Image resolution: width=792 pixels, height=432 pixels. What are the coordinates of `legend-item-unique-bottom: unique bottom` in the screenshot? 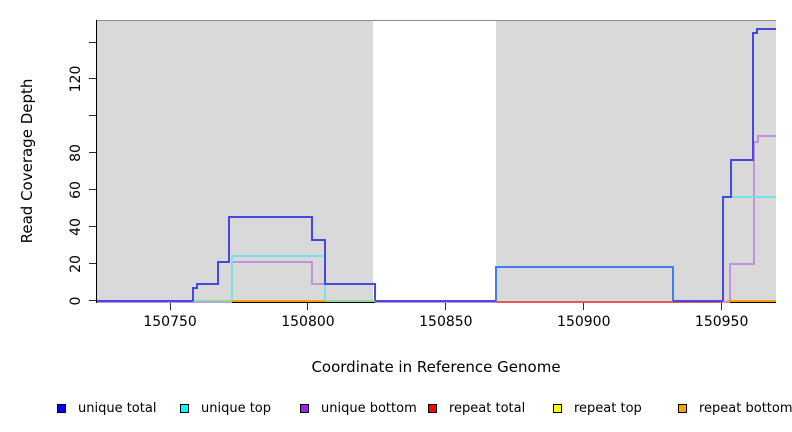 It's located at (358, 408).